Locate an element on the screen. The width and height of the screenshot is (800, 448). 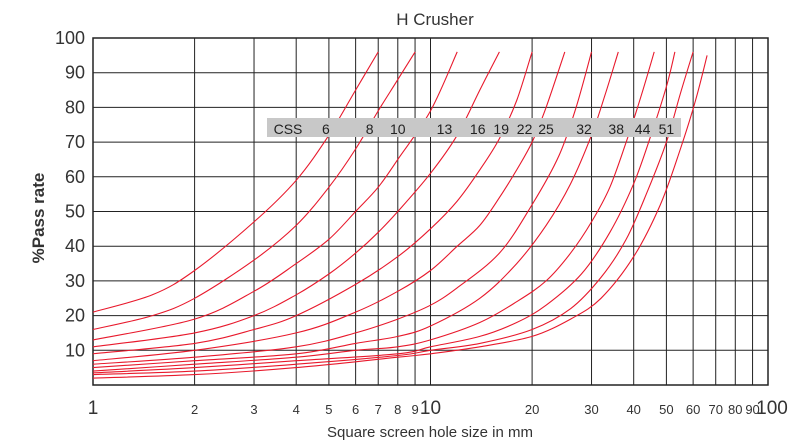
y-axis-label: %Pass rate is located at coordinates (38, 218).